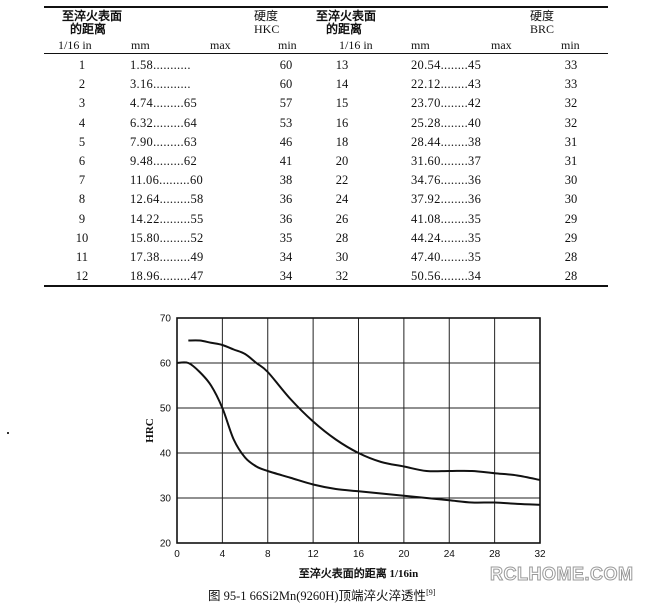  I want to click on row-inch-right: 18, so click(342, 141).